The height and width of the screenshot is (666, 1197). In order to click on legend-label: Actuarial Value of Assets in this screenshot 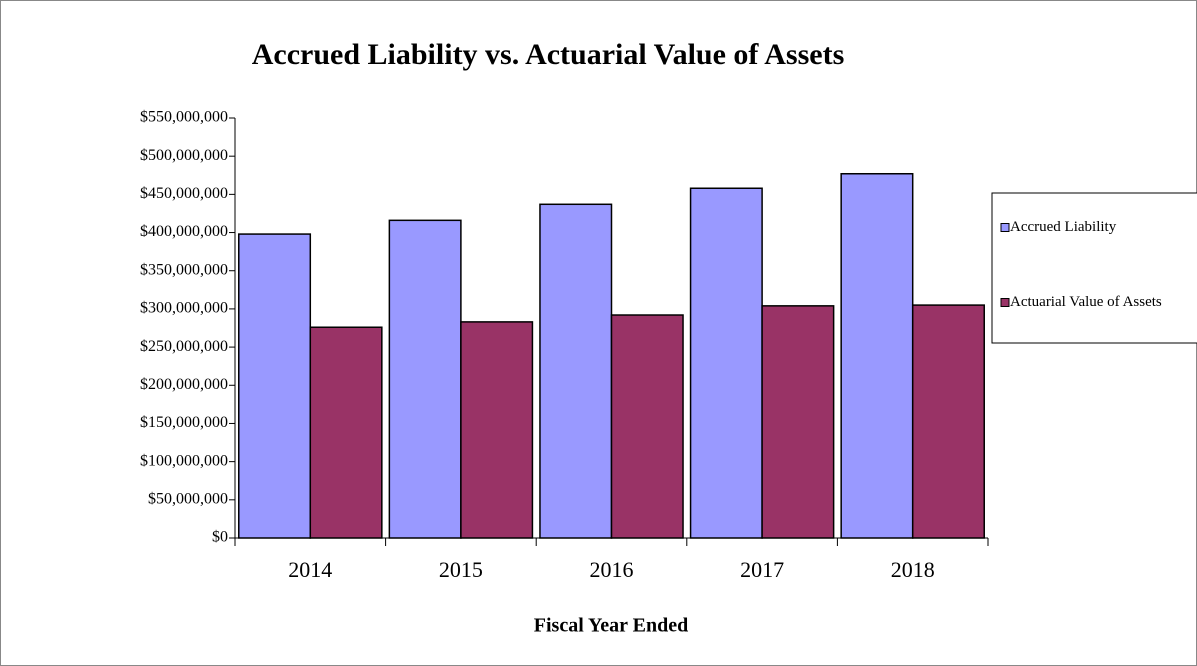, I will do `click(1086, 302)`.